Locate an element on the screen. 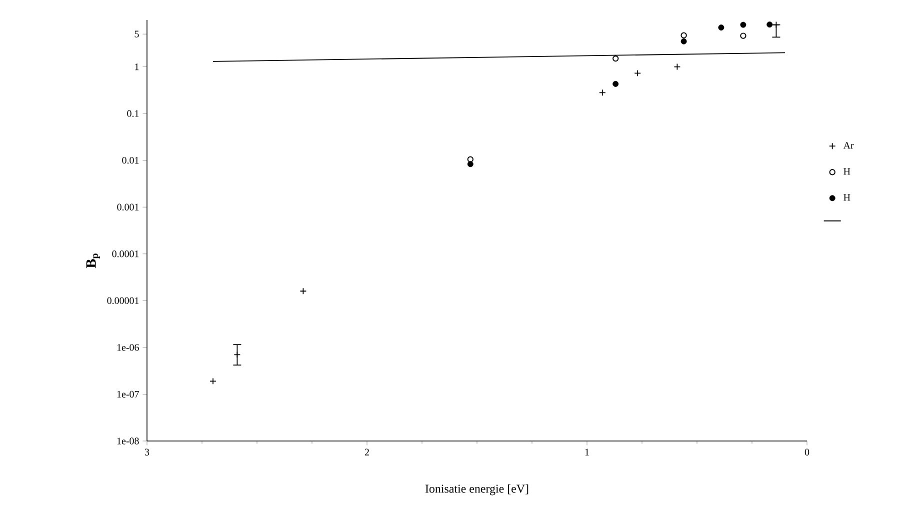 This screenshot has height=532, width=920. y-tick-label: 1e-07 is located at coordinates (128, 394).